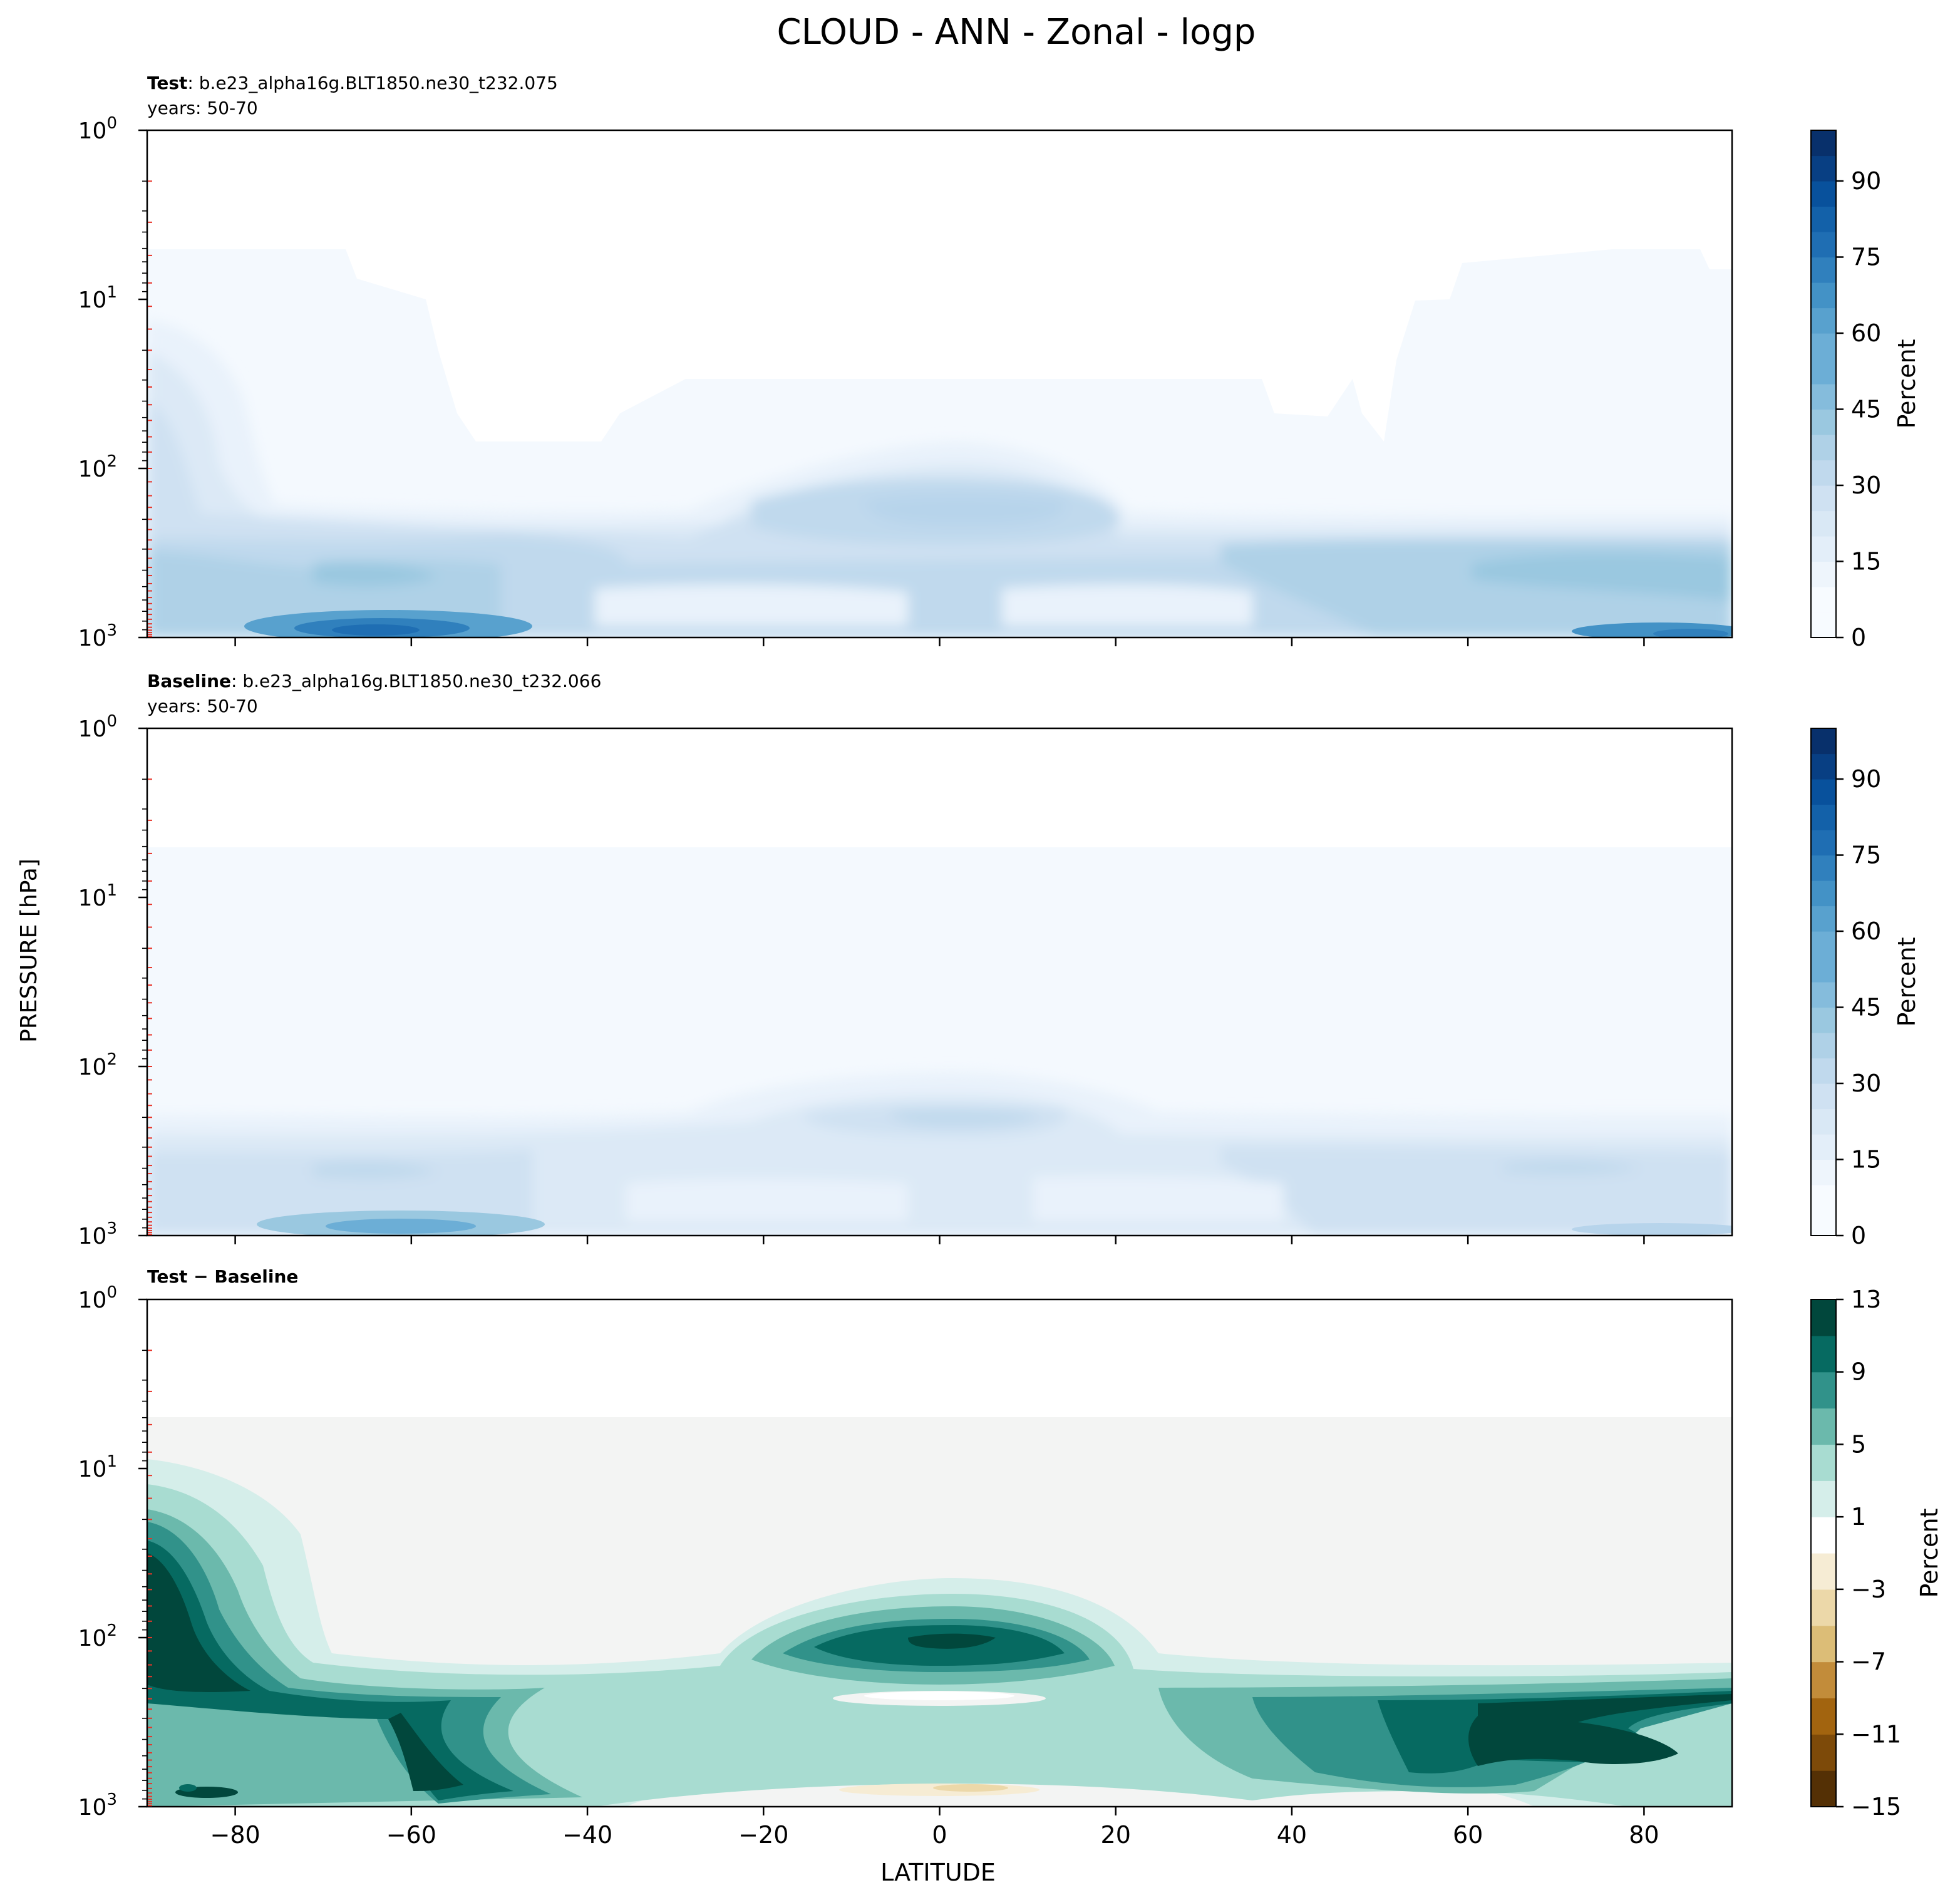  Describe the element at coordinates (1876, 1806) in the screenshot. I see `colorbar-tick-label: −15` at that location.